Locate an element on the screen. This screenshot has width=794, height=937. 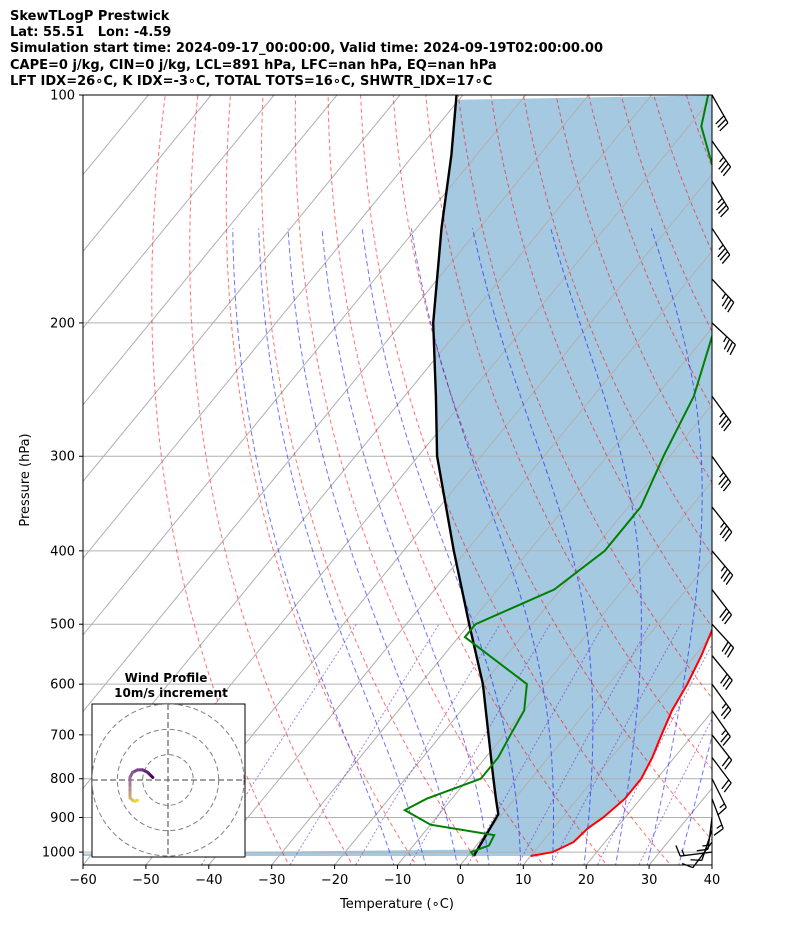
x-tick-label: −50 is located at coordinates (145, 880).